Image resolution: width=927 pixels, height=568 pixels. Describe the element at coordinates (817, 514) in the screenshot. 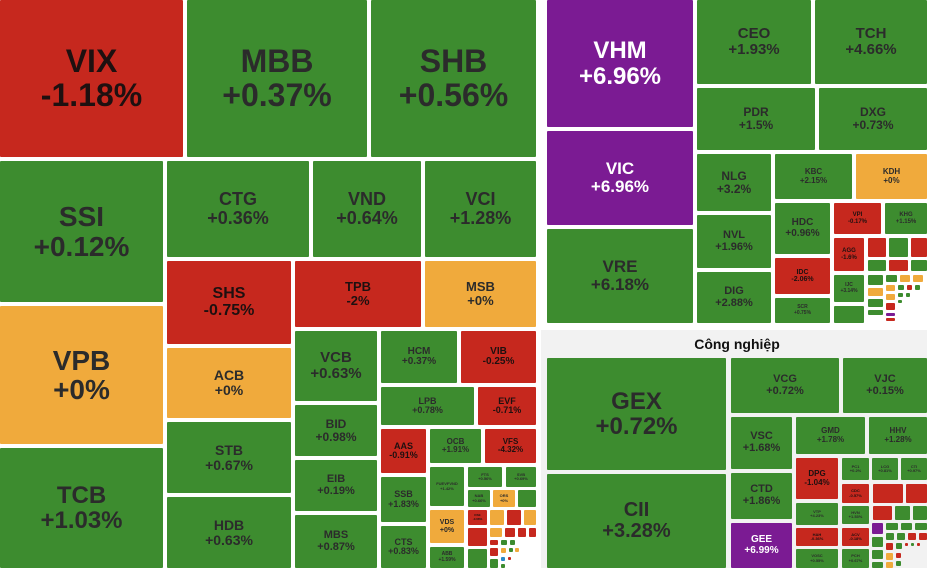

I see `stock-tile-vtp: VTP +4.23%` at that location.